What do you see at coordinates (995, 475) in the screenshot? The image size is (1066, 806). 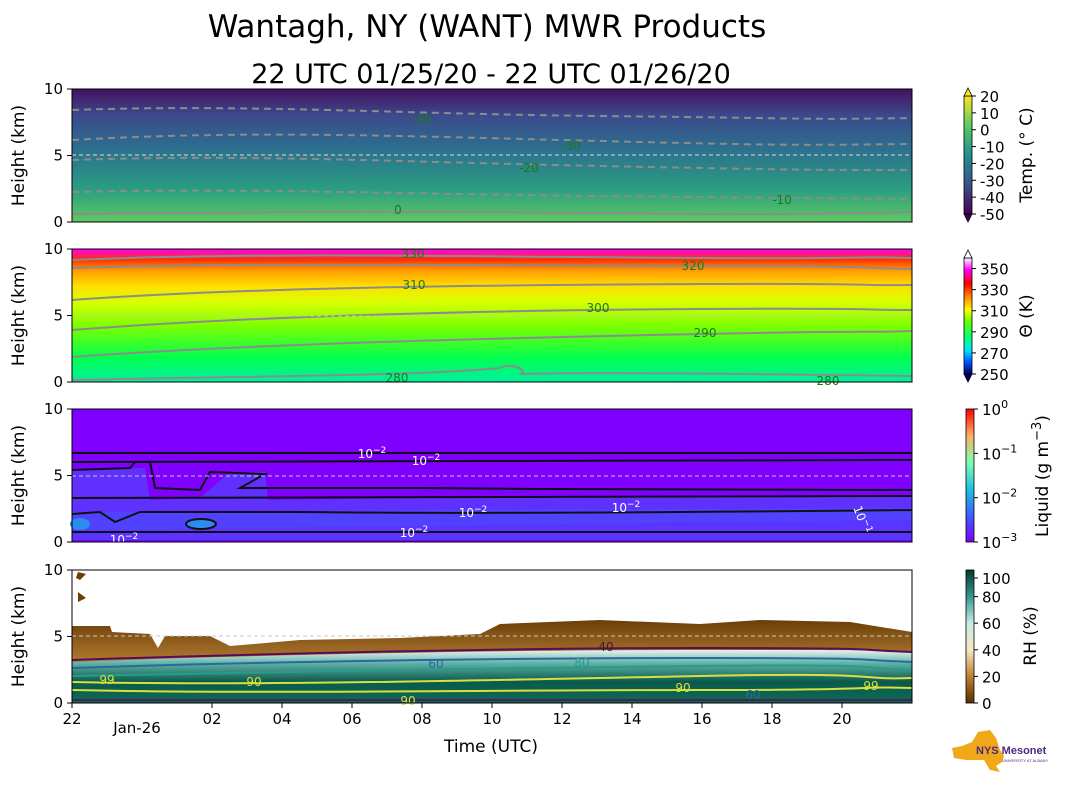 I see `liquid-colorbar-ticks: 10⁰ 10⁻¹ 10⁻² 10⁻³` at bounding box center [995, 475].